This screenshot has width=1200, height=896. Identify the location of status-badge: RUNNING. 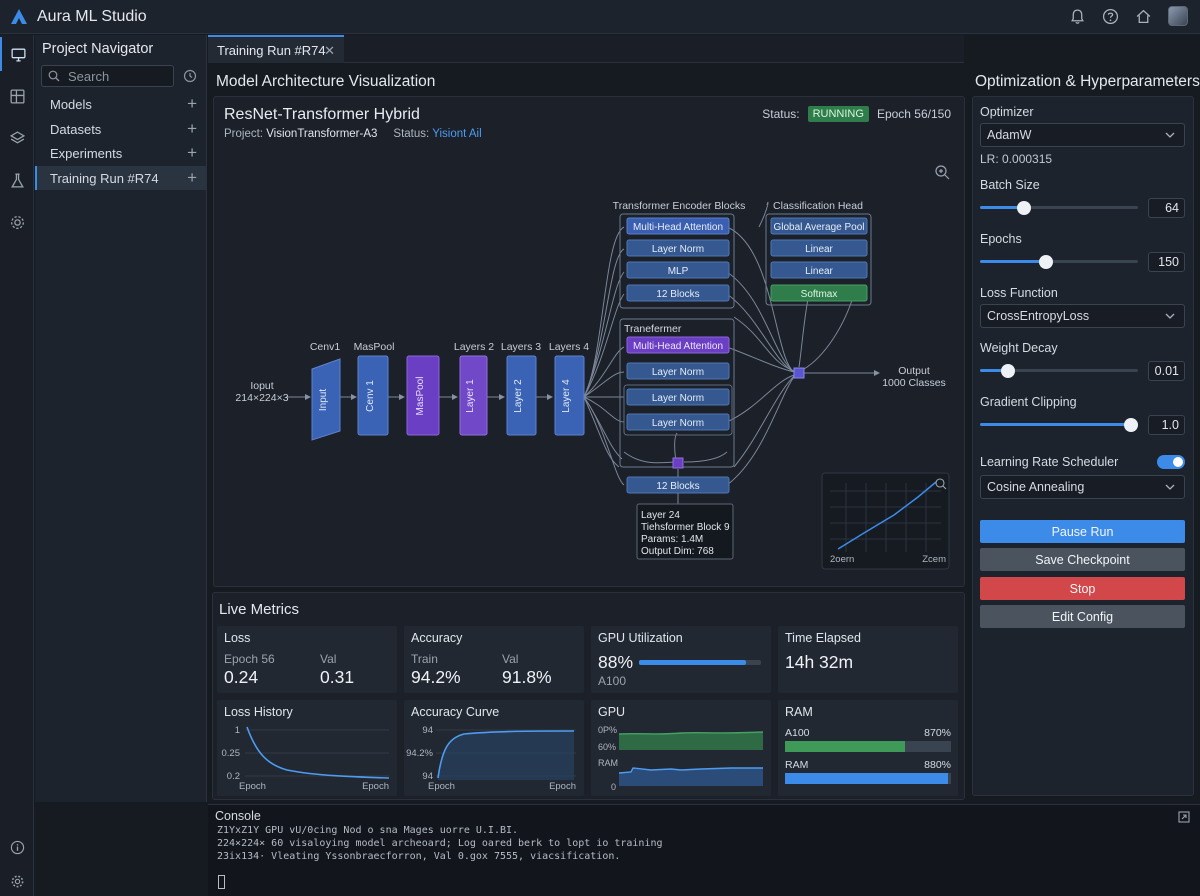
(838, 114).